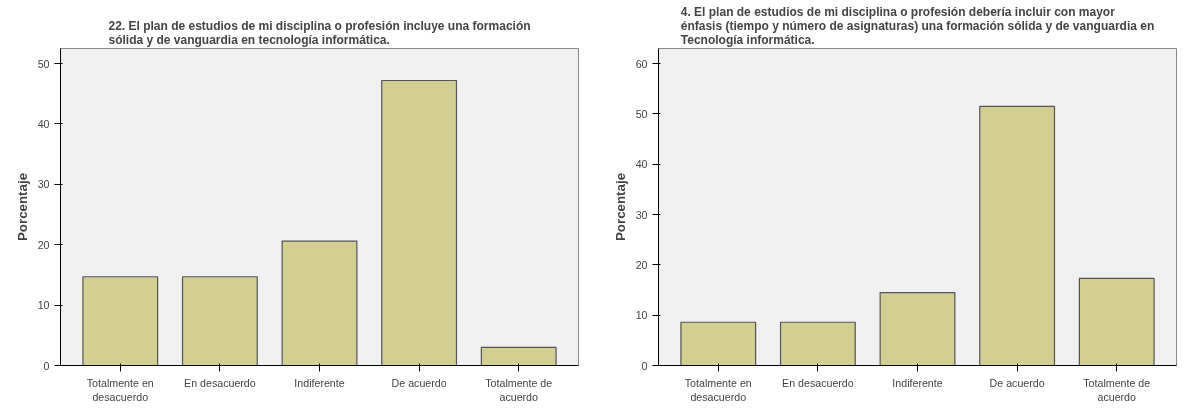 The width and height of the screenshot is (1204, 410). I want to click on chart-title: 4. El plan de estudios de mi disciplina o profesión debería incluir con mayor énfasis (tiempo y número de asignaturas) una formación sólida y de vanguardia en Tecnología informática., so click(917, 25).